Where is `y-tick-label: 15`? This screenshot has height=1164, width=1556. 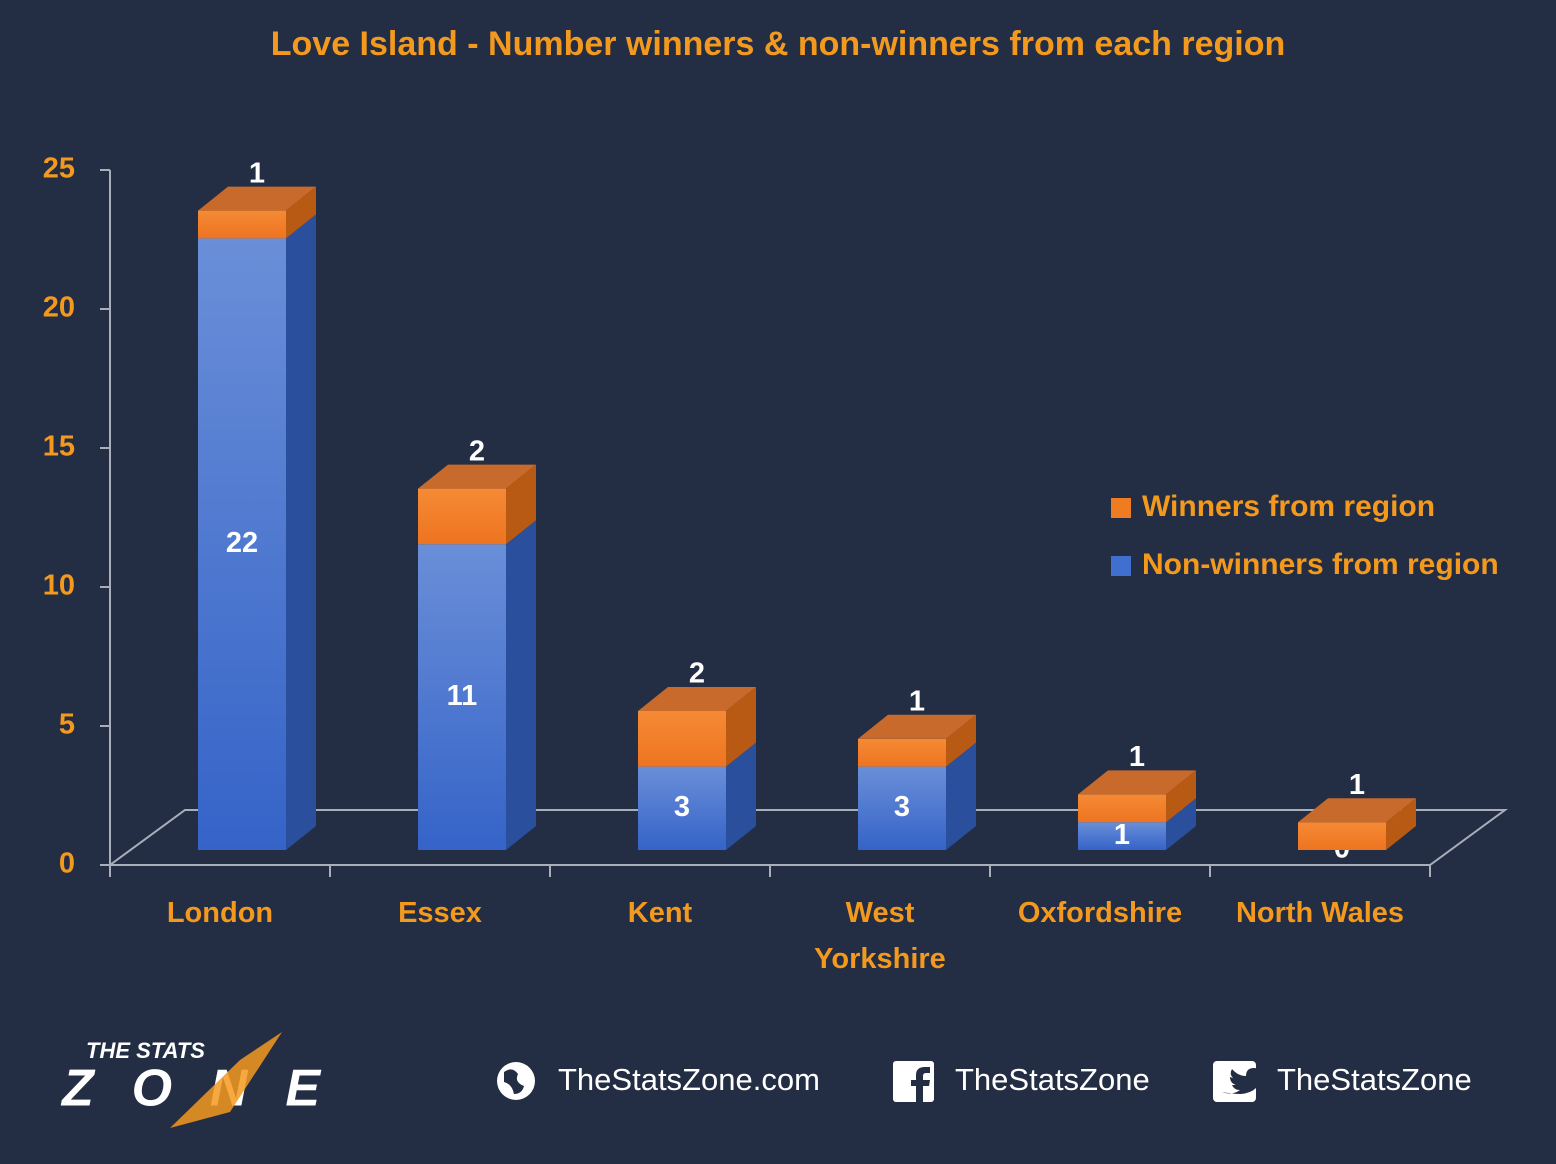
y-tick-label: 15 is located at coordinates (59, 447).